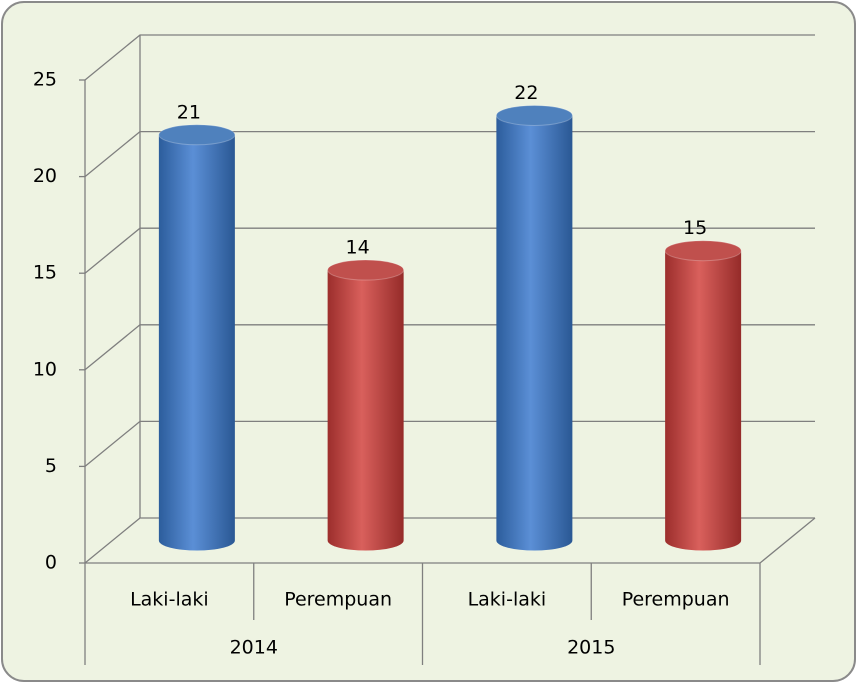 This screenshot has width=857, height=683. I want to click on y-tick-label: 15, so click(45, 273).